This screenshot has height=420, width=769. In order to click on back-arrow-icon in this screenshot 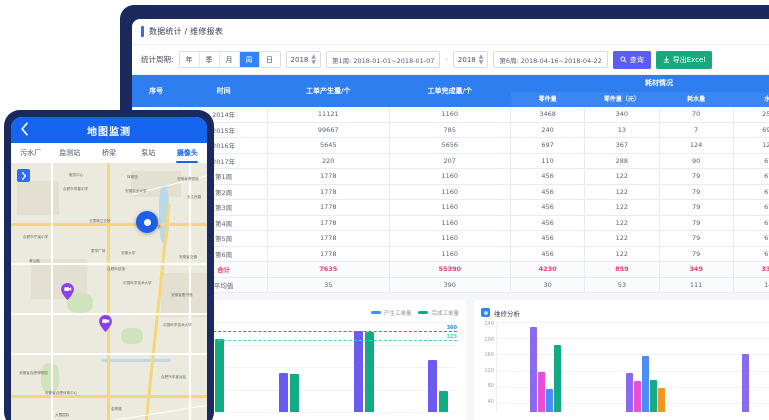, I will do `click(24, 130)`.